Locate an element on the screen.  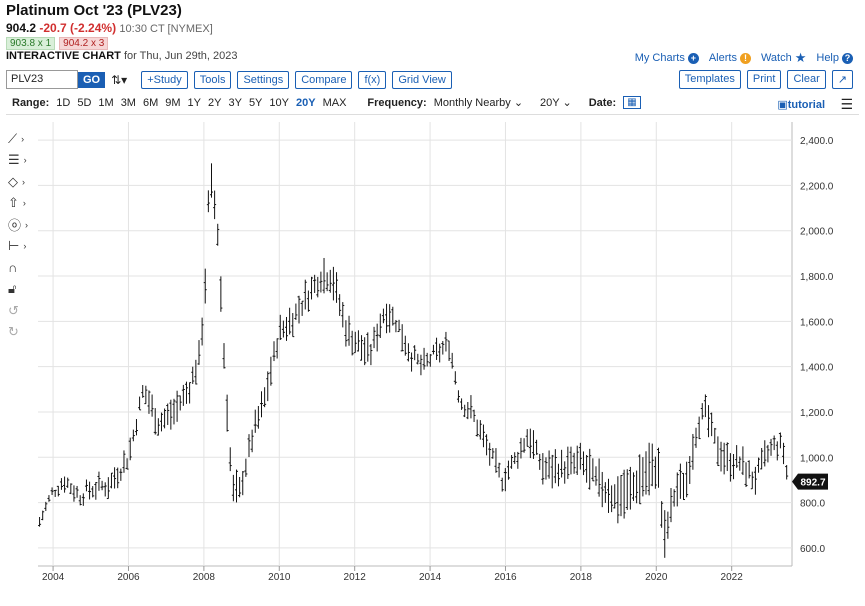
y-tick-label: 1,800.0 is located at coordinates (817, 277).